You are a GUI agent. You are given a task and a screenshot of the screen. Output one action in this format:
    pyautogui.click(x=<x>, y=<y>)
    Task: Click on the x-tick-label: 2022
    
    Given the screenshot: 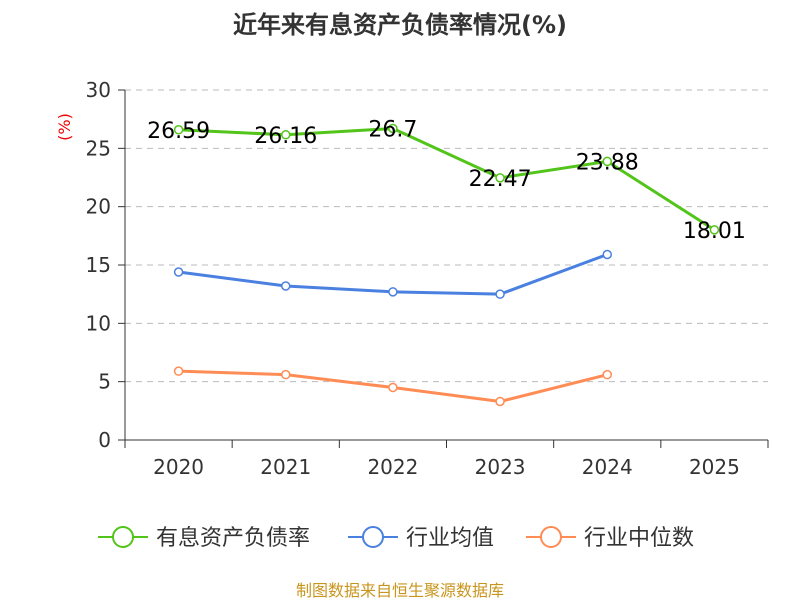 What is the action you would take?
    pyautogui.click(x=392, y=467)
    